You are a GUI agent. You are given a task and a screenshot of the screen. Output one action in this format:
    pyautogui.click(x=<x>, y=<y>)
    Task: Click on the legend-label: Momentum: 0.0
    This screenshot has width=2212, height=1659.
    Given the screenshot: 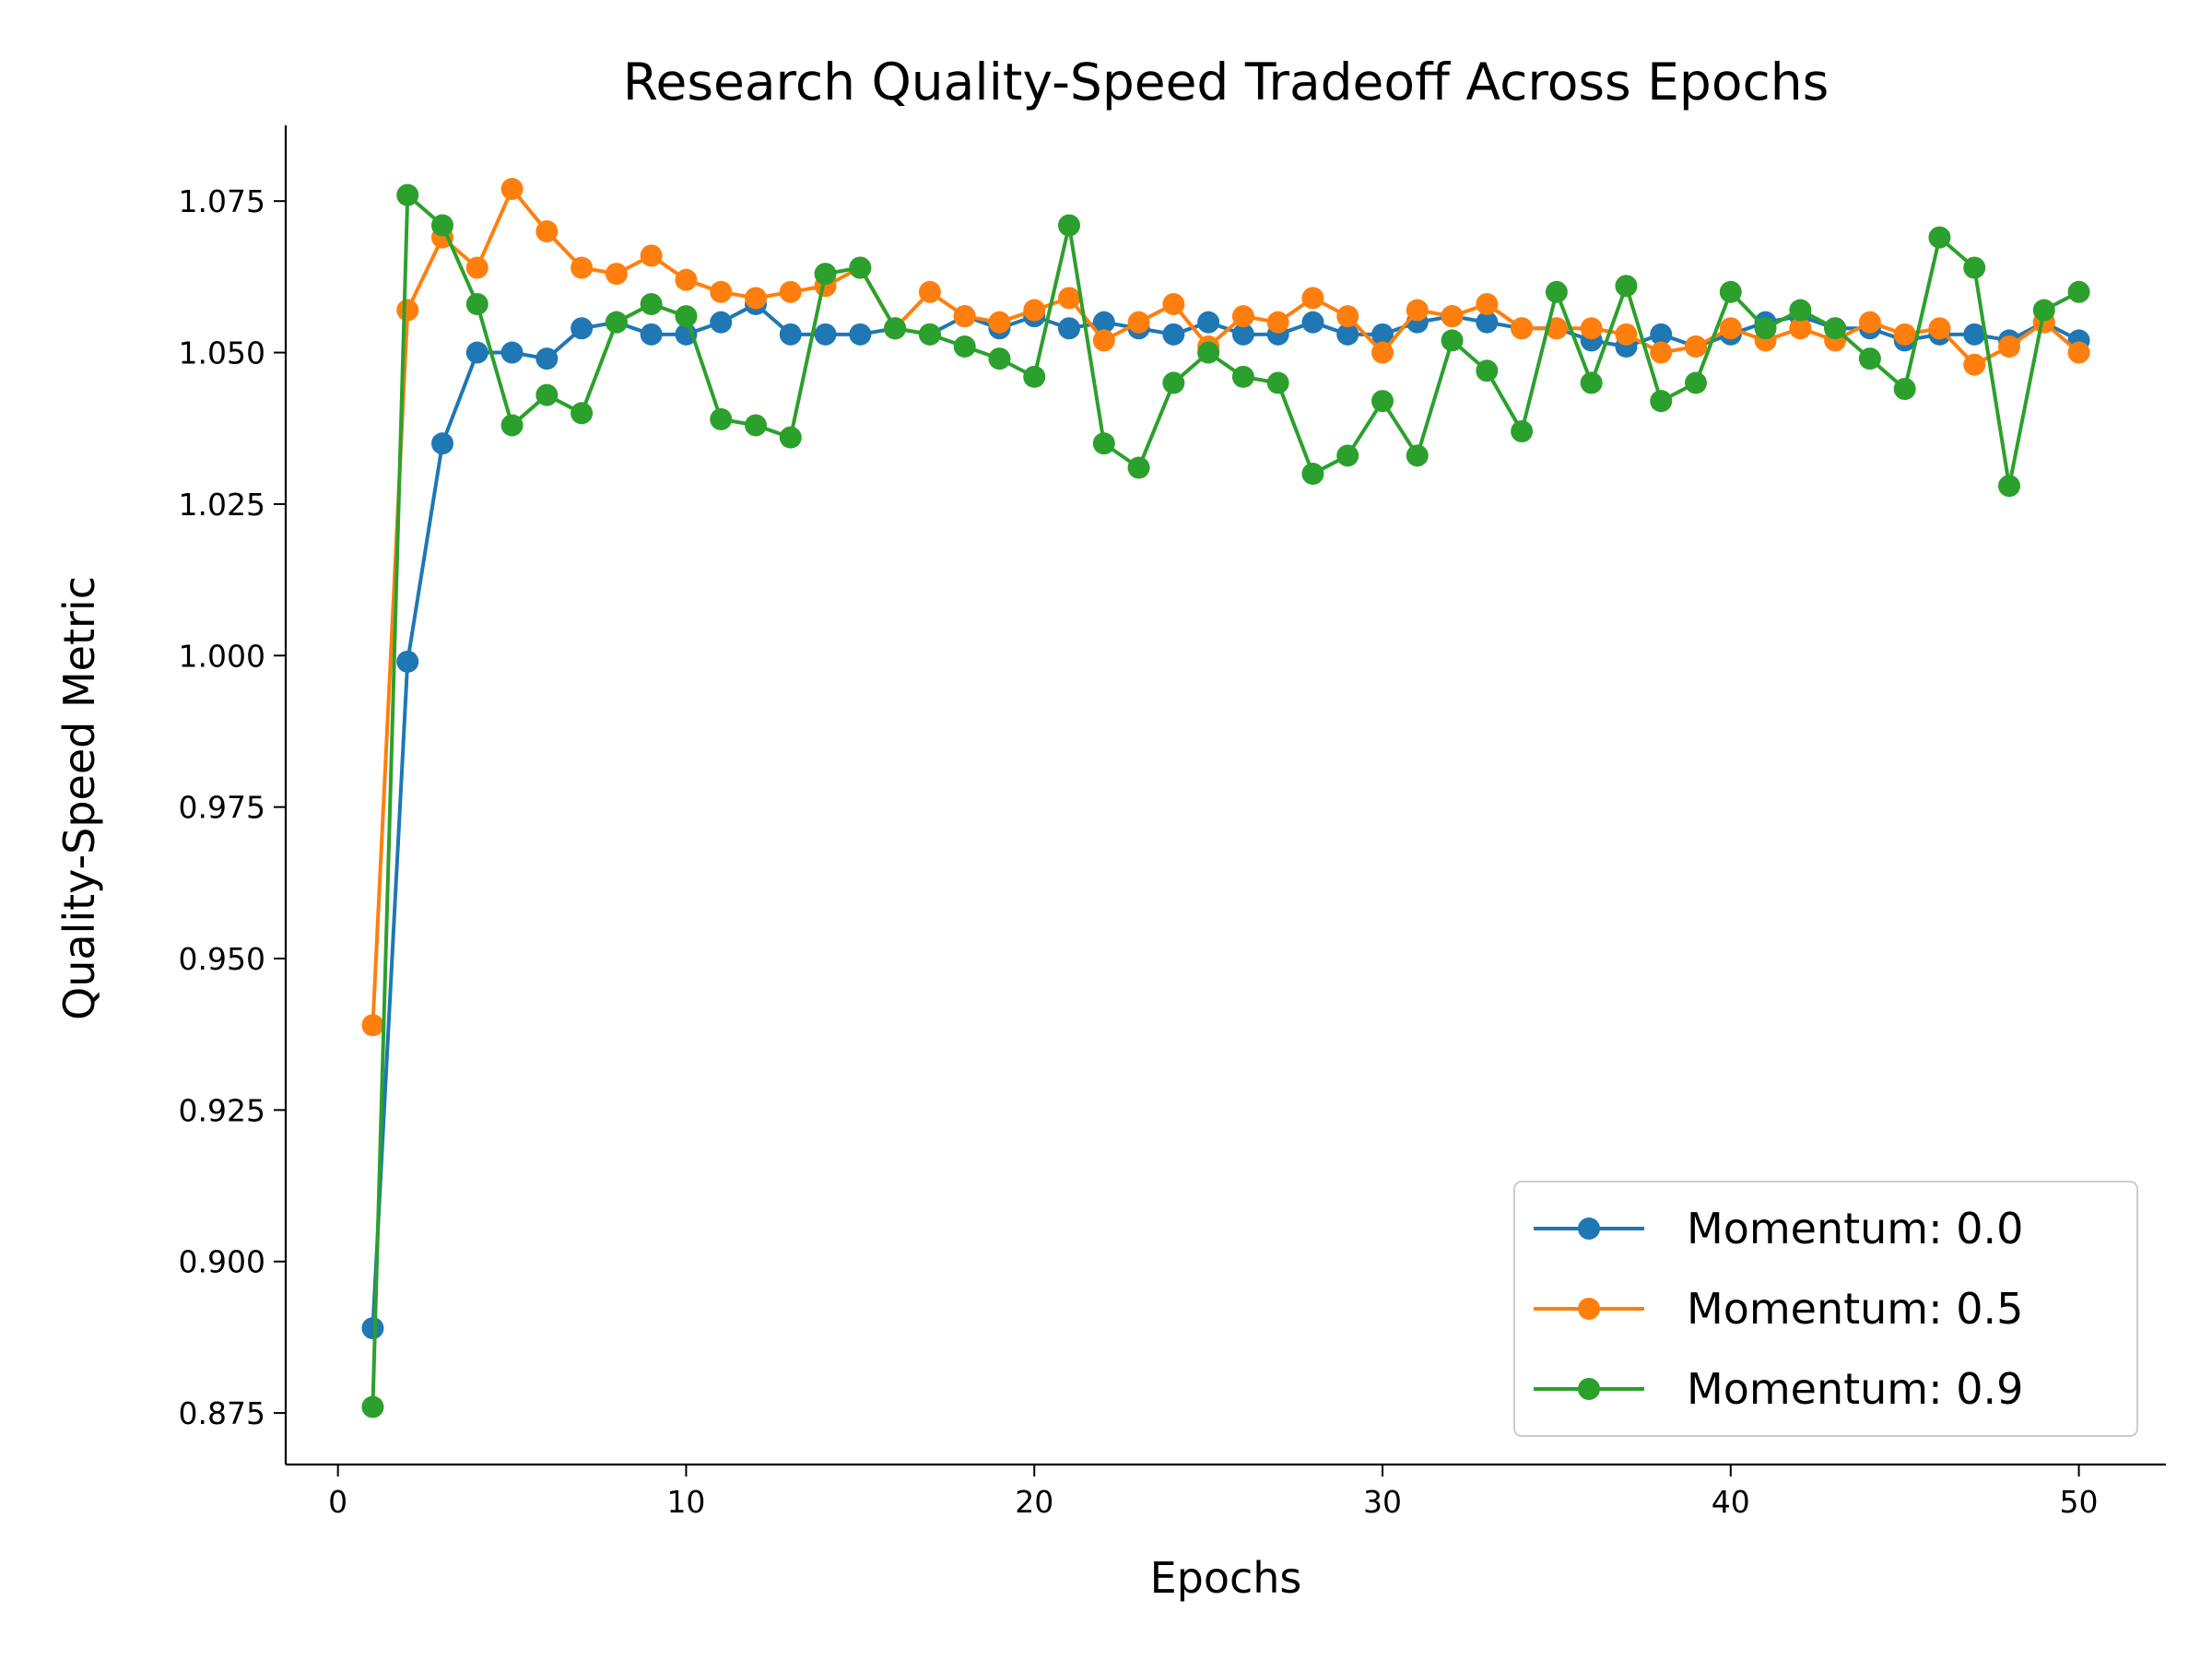 What is the action you would take?
    pyautogui.click(x=1855, y=1228)
    